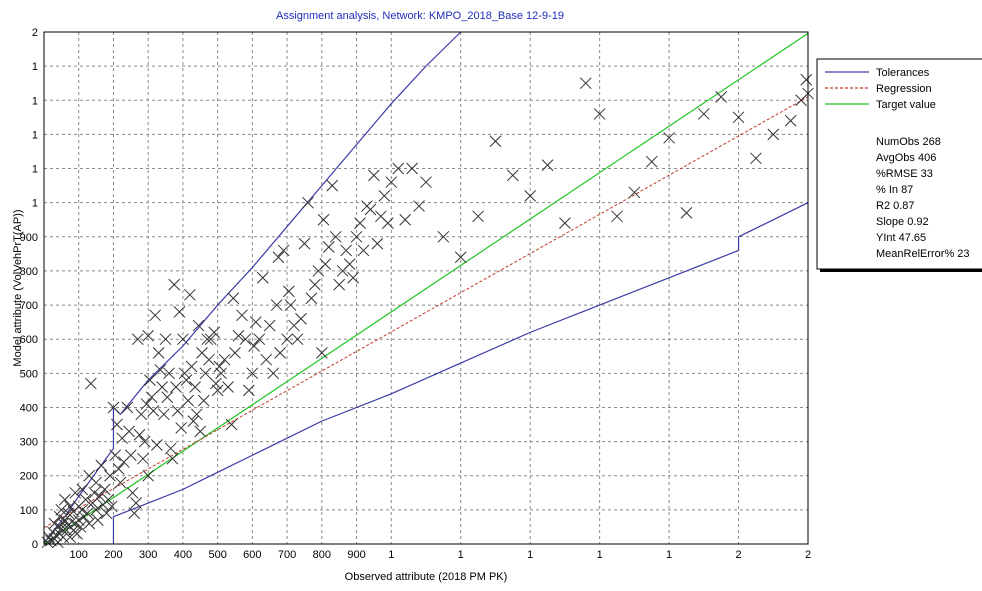  Describe the element at coordinates (322, 555) in the screenshot. I see `x-tick-label: 800` at that location.